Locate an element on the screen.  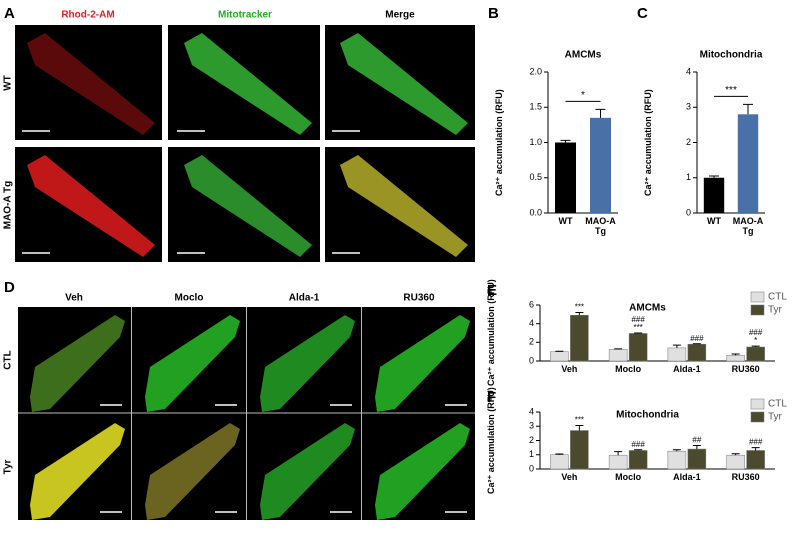
y-tick-label: 1.5 is located at coordinates (535, 107).